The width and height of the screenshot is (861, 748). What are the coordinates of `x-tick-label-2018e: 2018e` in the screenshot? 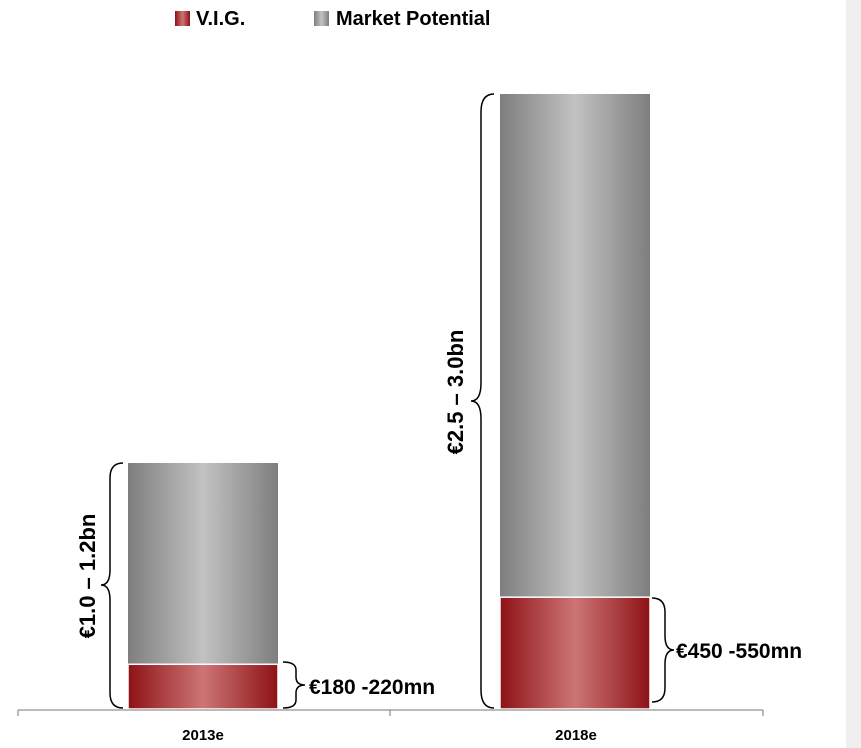 It's located at (576, 735).